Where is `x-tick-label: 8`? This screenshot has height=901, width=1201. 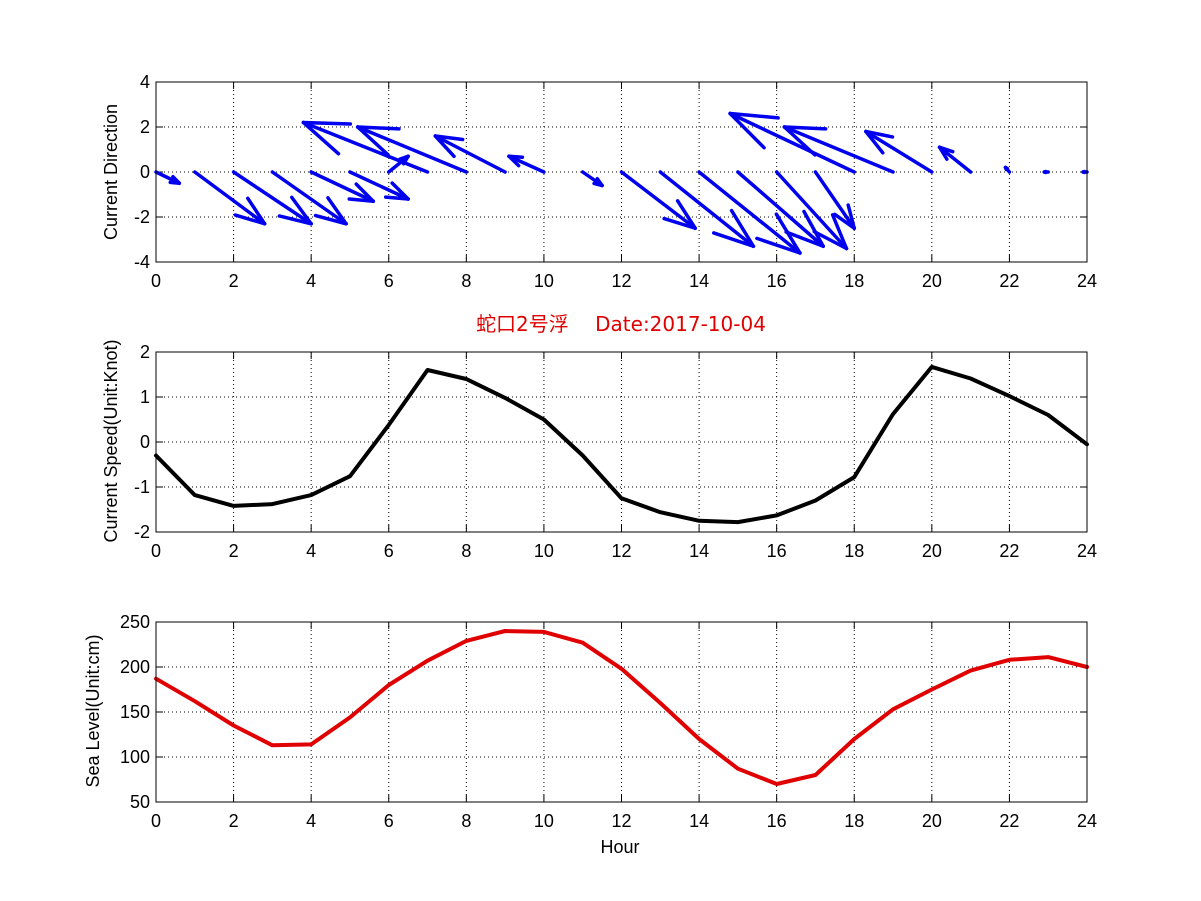
x-tick-label: 8 is located at coordinates (466, 281).